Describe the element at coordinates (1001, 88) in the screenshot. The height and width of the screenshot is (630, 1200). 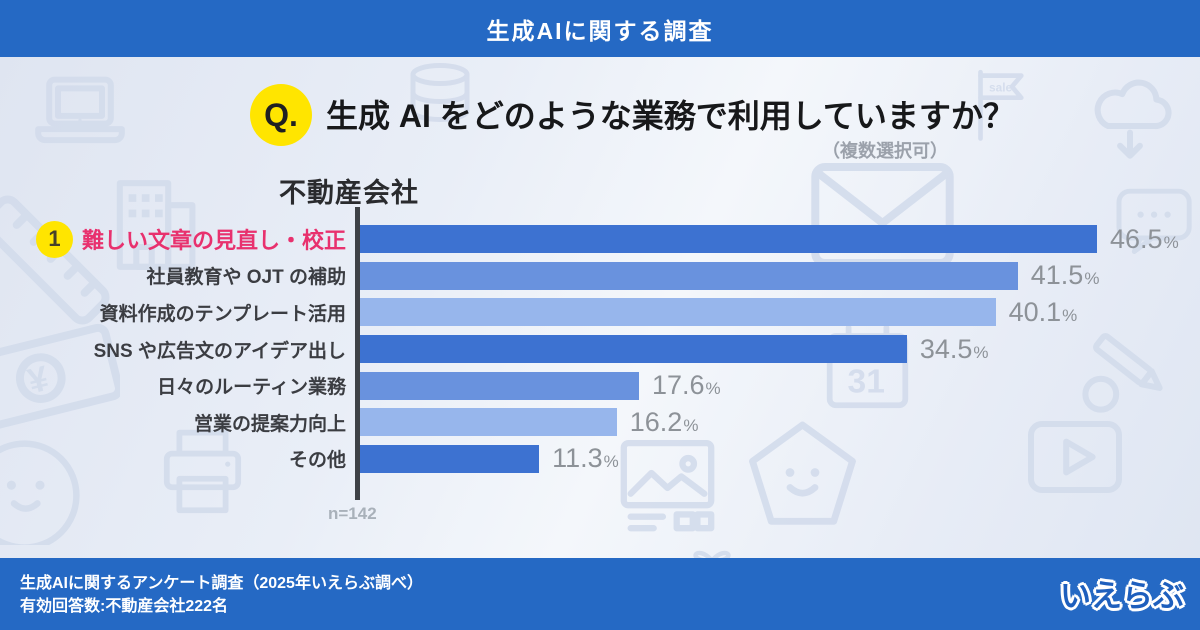
I see `svg-text: sale` at that location.